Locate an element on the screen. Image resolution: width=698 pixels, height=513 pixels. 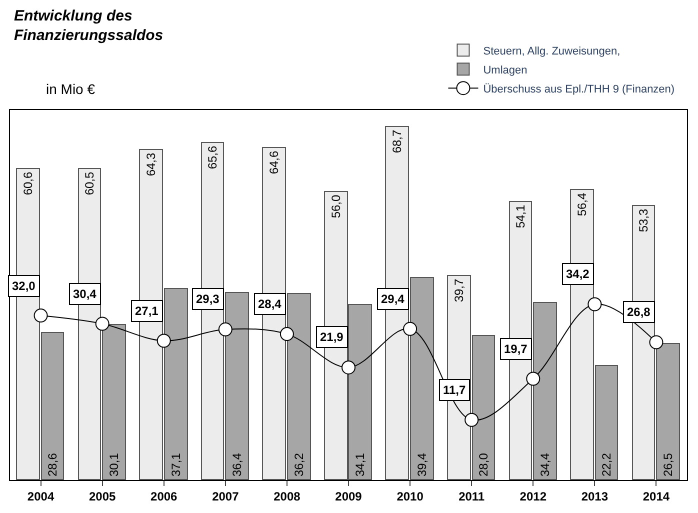
data-label: 56,4 is located at coordinates (582, 204).